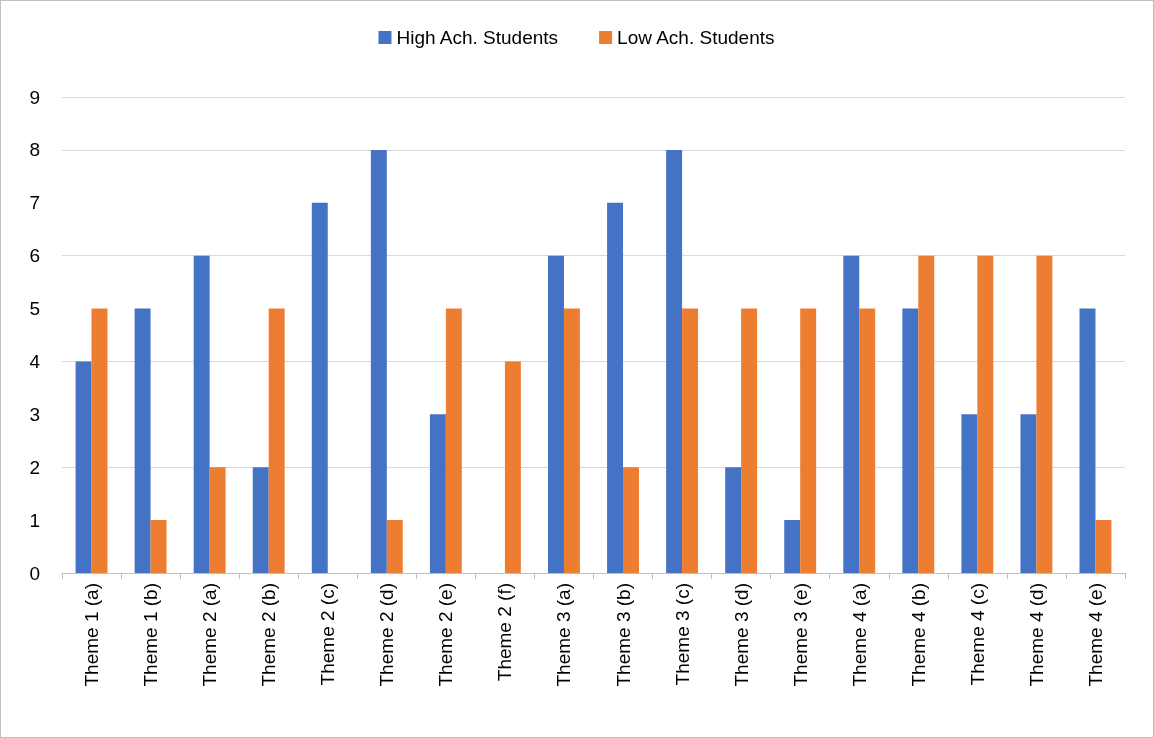 The width and height of the screenshot is (1154, 738). I want to click on x-tick-label: Theme 2 (b), so click(269, 635).